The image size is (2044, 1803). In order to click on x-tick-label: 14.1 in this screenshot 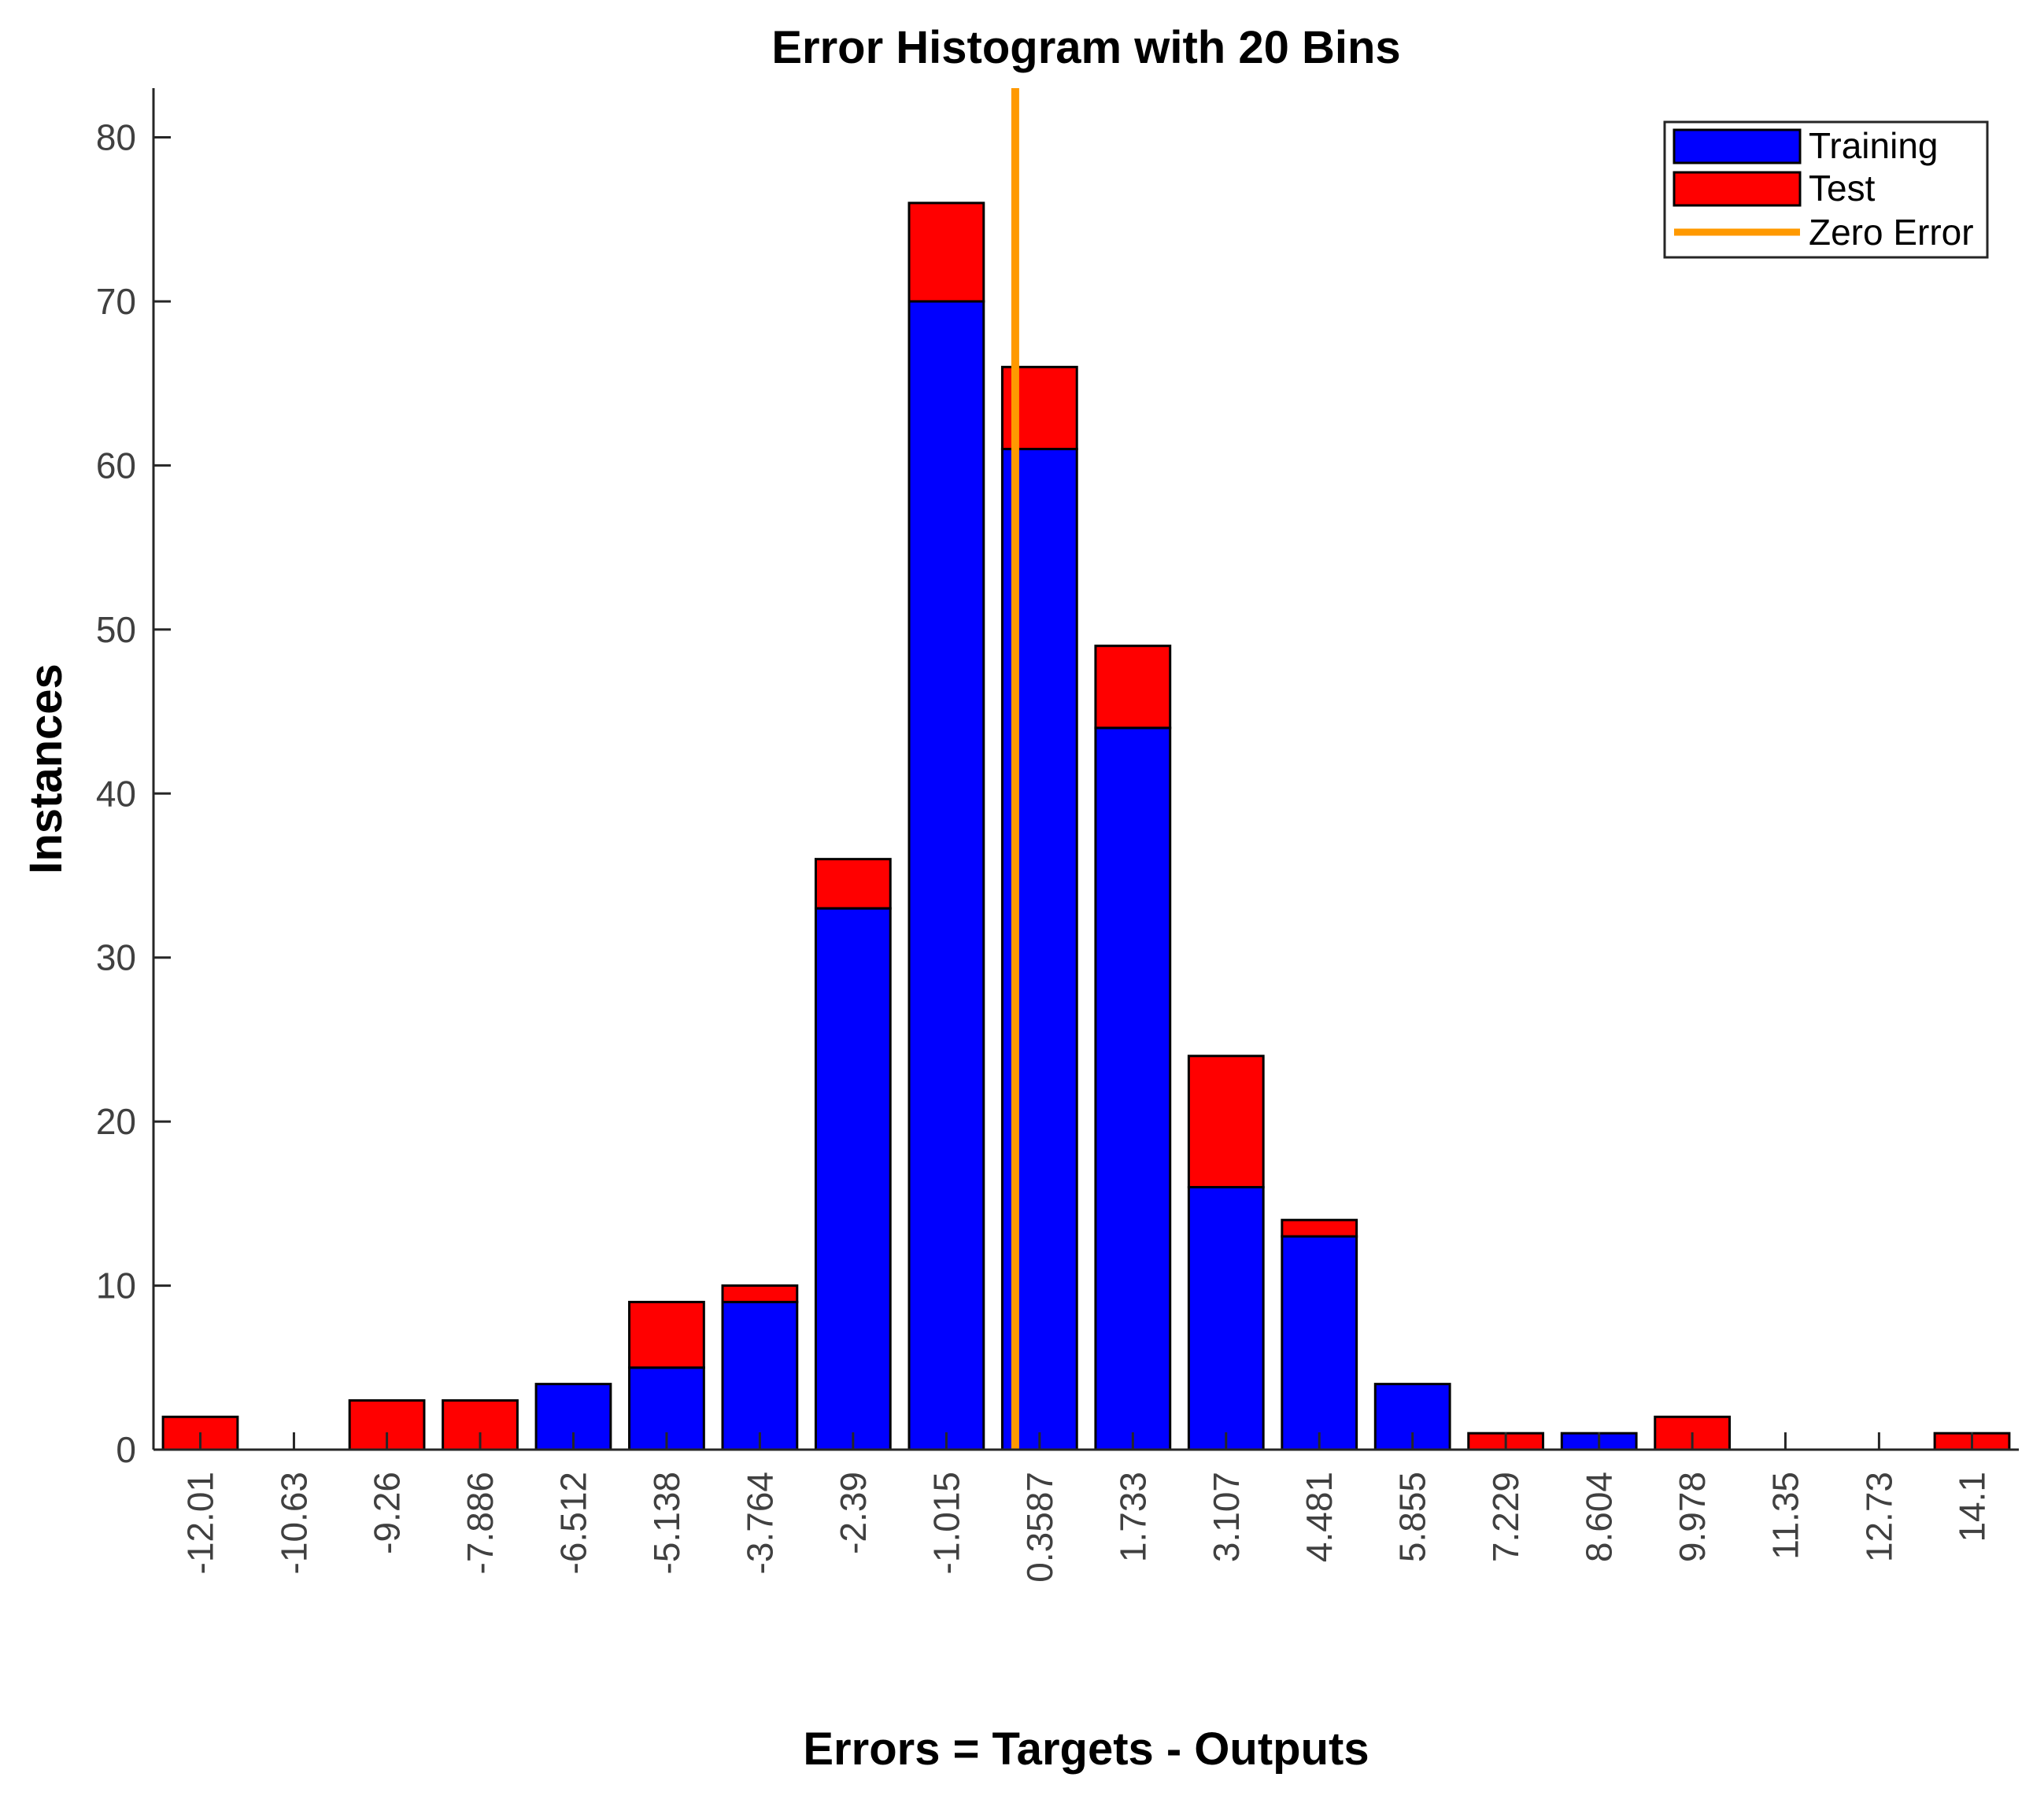, I will do `click(1972, 1507)`.